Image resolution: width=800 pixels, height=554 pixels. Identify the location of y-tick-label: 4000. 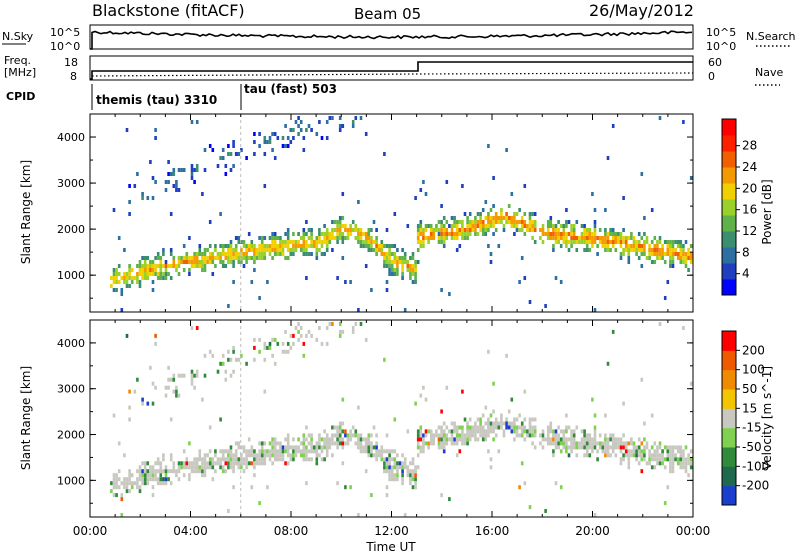
(71, 343).